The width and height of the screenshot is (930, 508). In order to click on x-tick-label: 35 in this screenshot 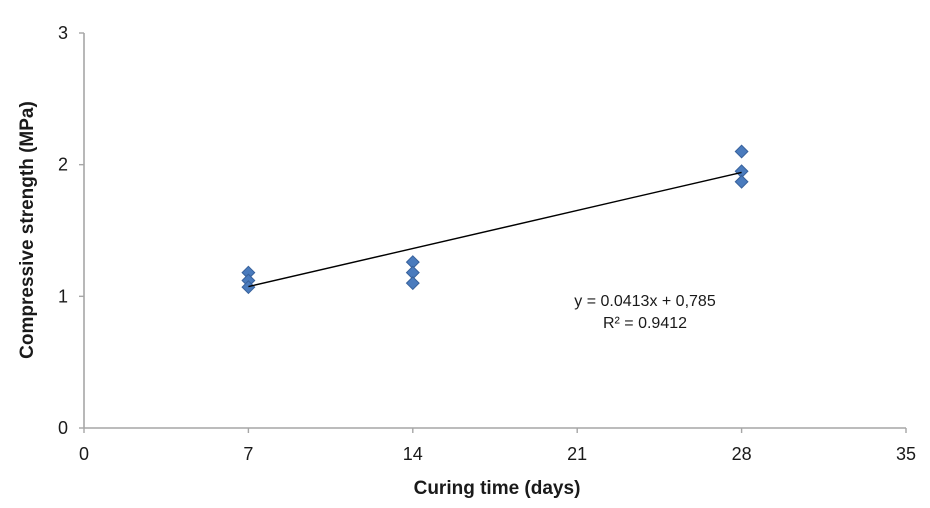, I will do `click(906, 454)`.